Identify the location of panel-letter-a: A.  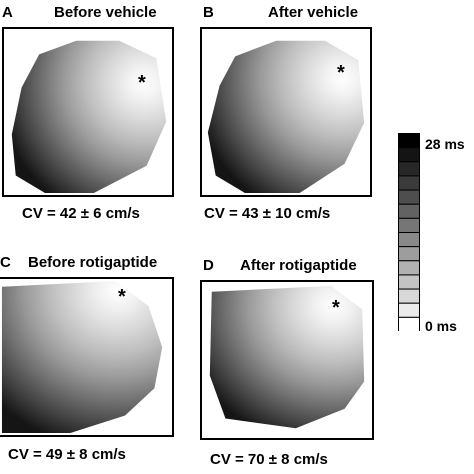
(7, 12).